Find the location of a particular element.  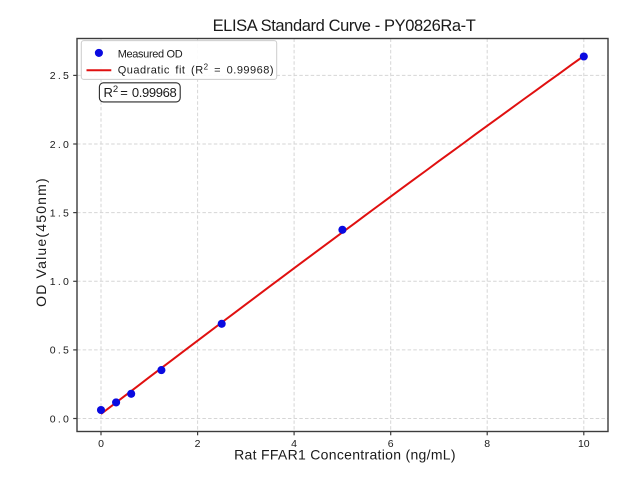

svg-text: Quadratic fit (R2 = 0.99968) is located at coordinates (196, 69).